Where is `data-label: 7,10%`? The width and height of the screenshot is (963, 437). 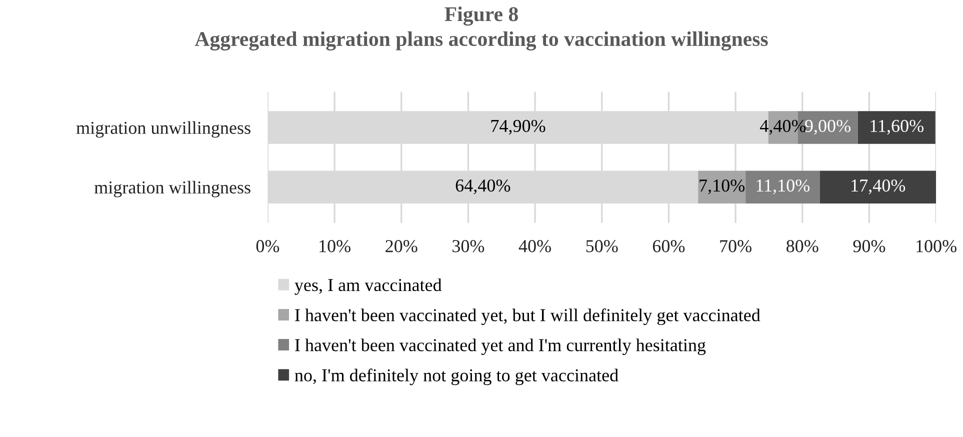
data-label: 7,10% is located at coordinates (722, 186).